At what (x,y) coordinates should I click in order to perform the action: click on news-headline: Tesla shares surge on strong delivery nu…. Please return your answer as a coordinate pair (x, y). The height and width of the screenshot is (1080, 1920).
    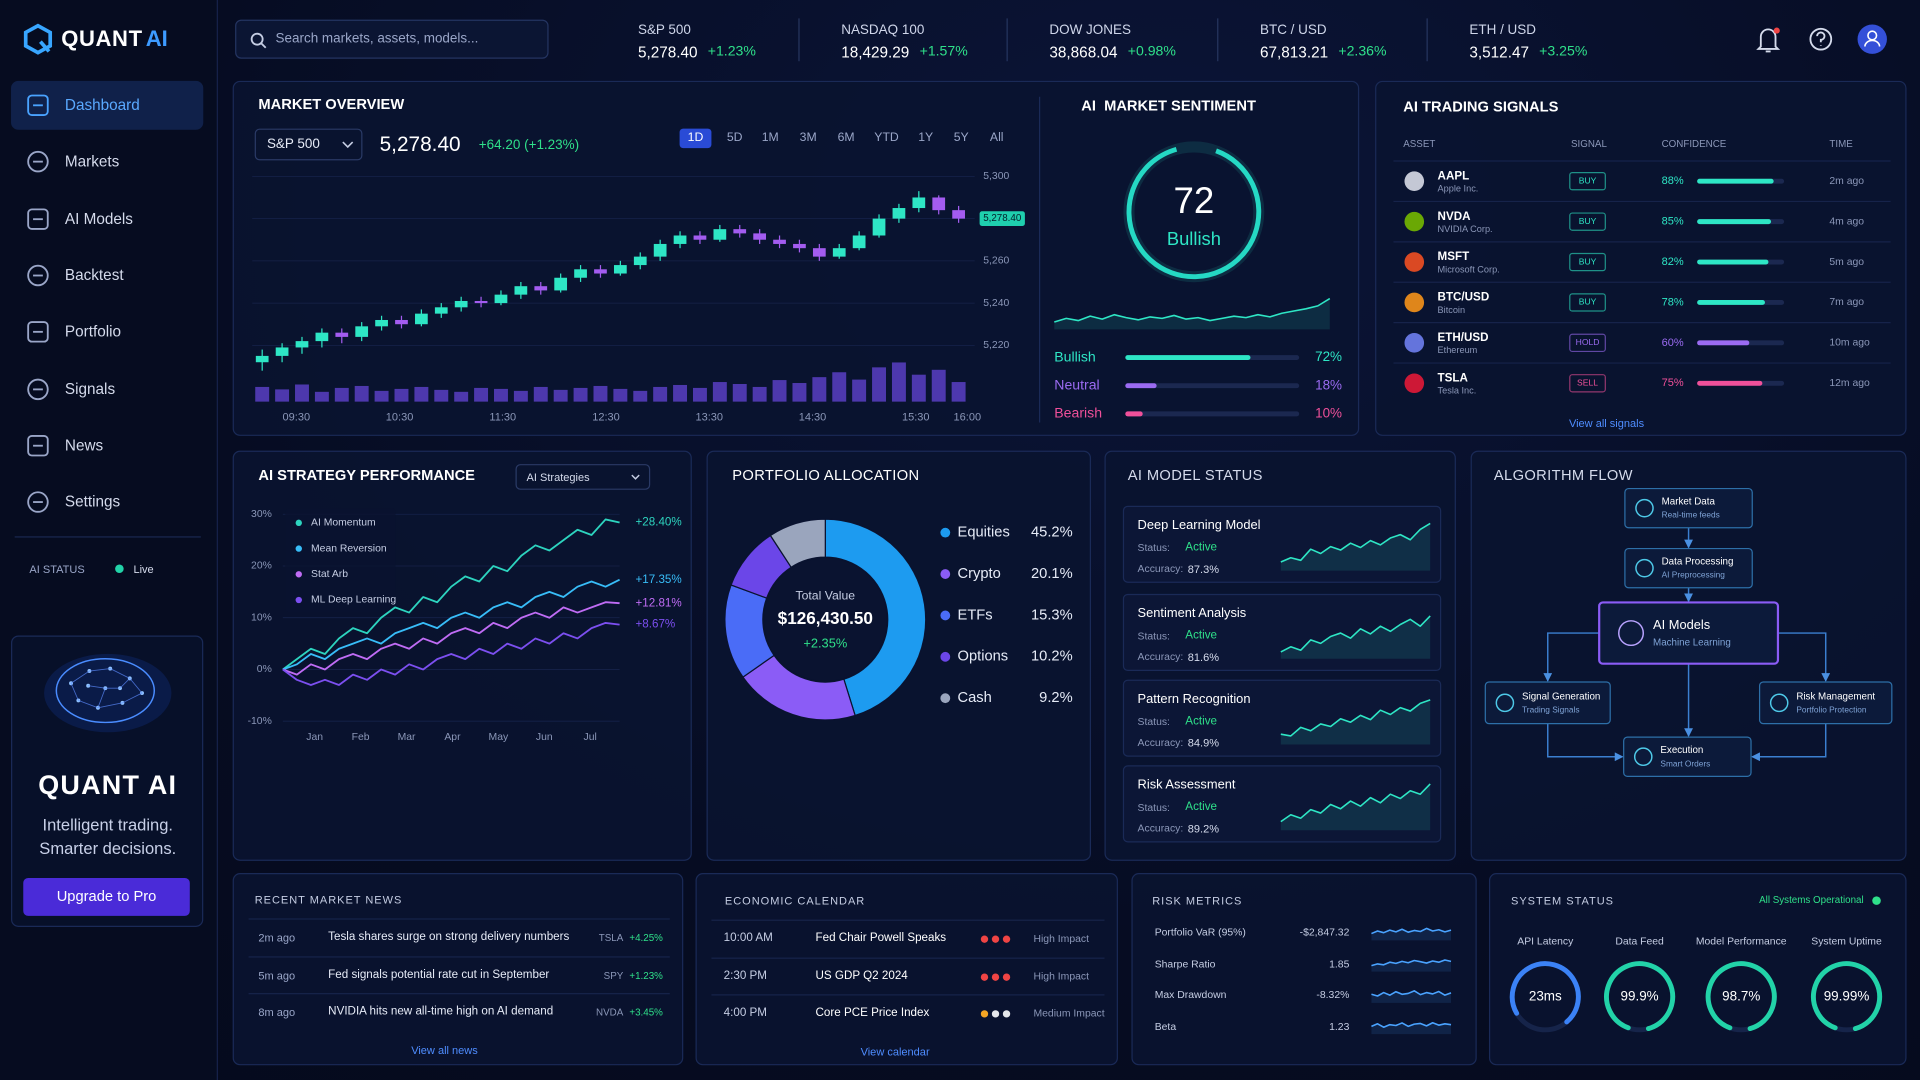
    Looking at the image, I should click on (449, 937).